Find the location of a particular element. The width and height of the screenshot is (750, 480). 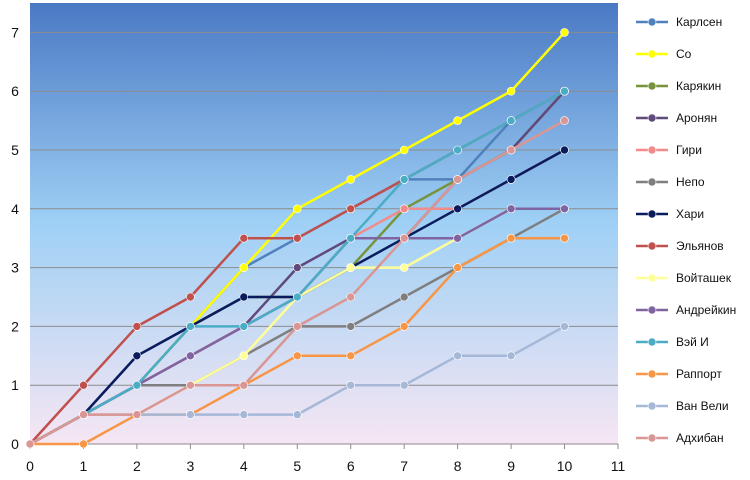

legend-label: Со is located at coordinates (684, 54).